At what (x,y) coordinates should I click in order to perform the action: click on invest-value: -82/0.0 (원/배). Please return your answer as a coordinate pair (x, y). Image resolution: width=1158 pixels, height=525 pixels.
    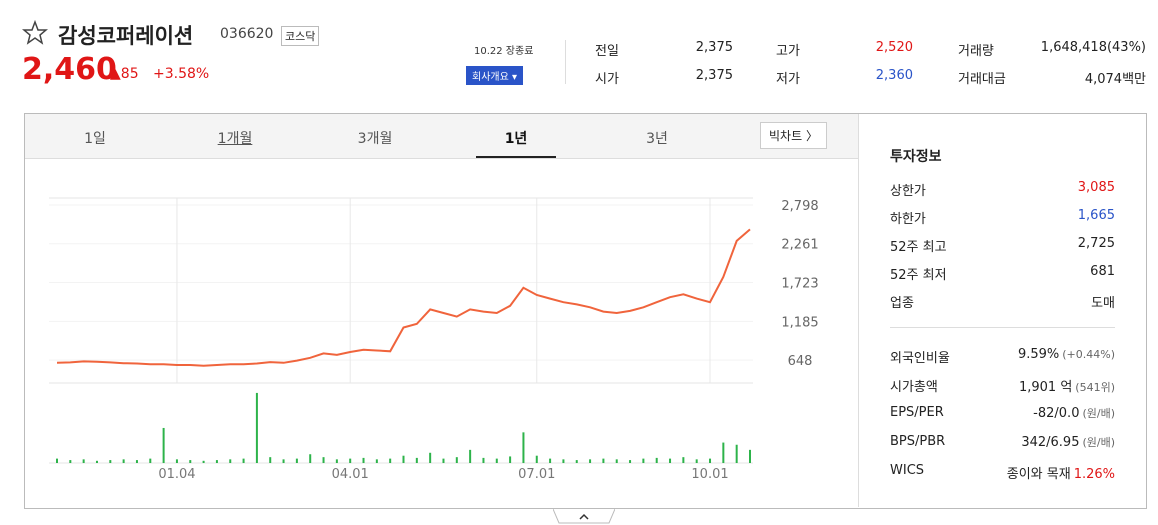
    Looking at the image, I should click on (1074, 413).